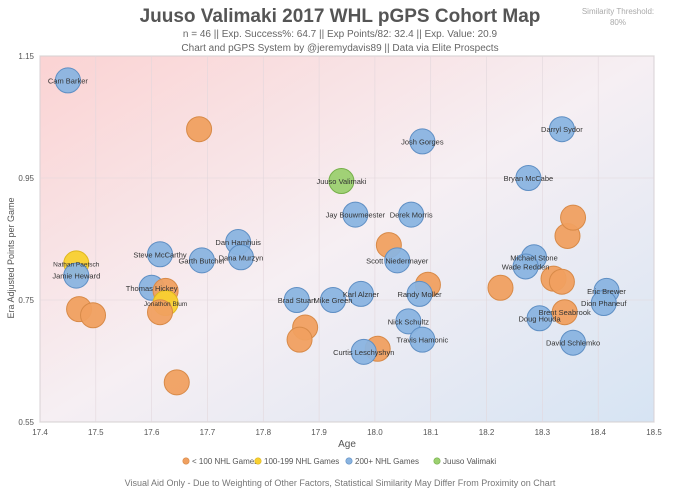 The image size is (680, 493). I want to click on point-label: Jonathon Blum, so click(165, 304).